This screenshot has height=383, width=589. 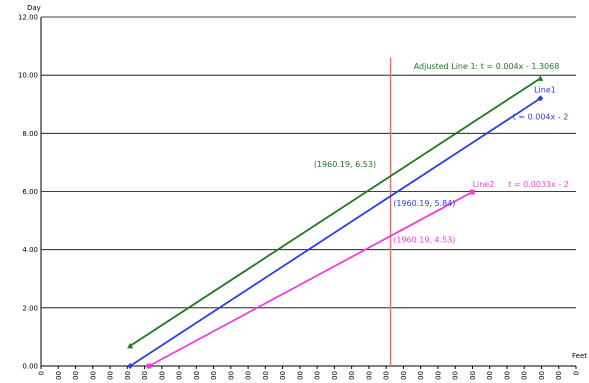 What do you see at coordinates (30, 367) in the screenshot?
I see `y-tick-label: 0.00` at bounding box center [30, 367].